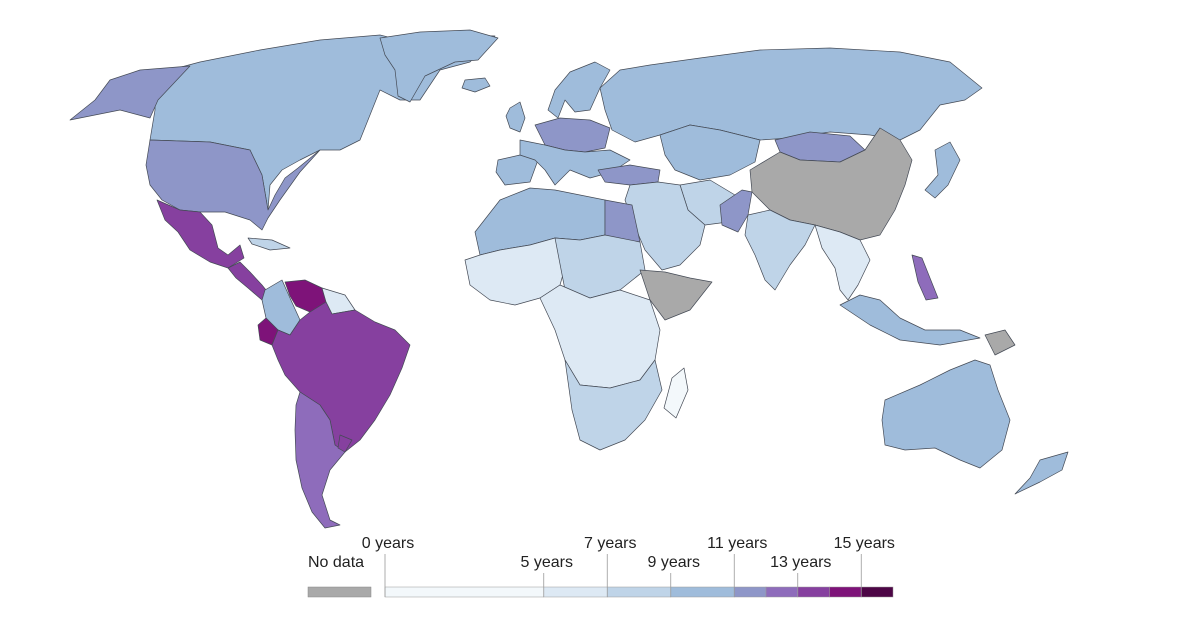 The height and width of the screenshot is (630, 1200). What do you see at coordinates (515, 117) in the screenshot?
I see `region-uk` at bounding box center [515, 117].